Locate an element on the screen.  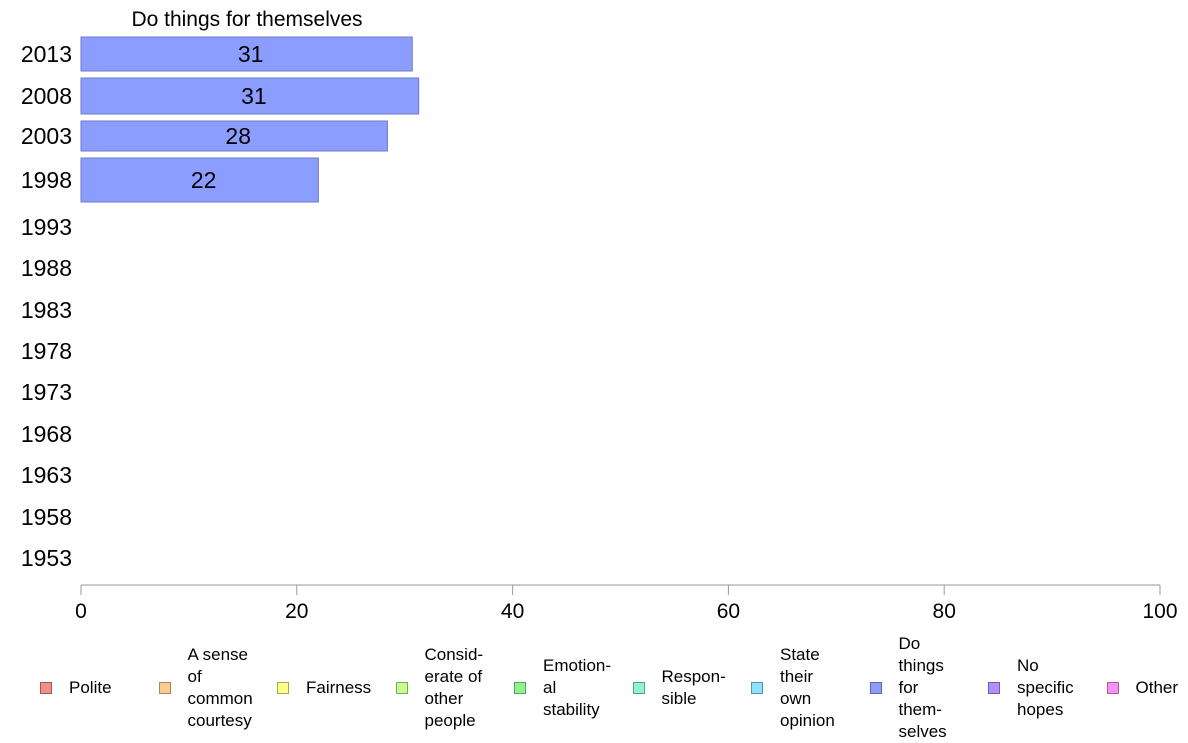
year-label: 2008 is located at coordinates (46, 96).